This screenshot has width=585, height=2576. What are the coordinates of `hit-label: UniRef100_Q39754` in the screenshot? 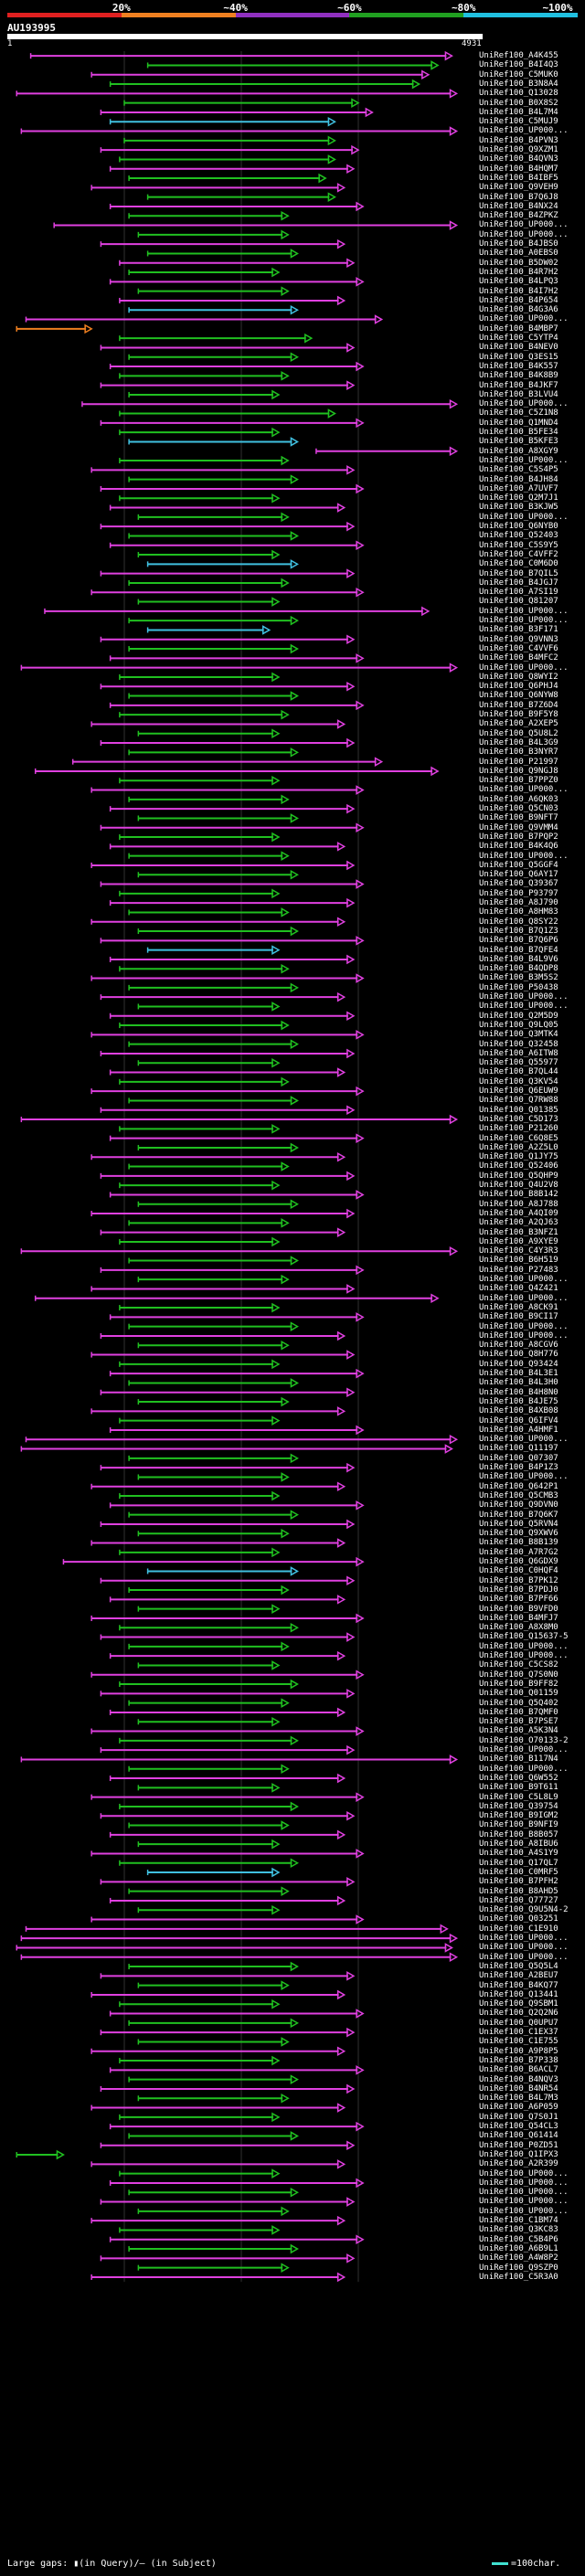 It's located at (518, 1806).